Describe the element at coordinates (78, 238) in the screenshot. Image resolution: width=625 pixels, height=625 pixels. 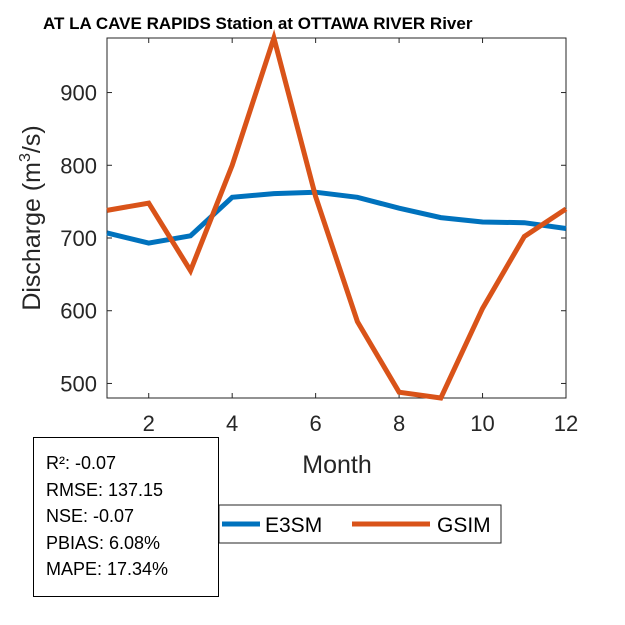
I see `y-tick-label: 700` at that location.